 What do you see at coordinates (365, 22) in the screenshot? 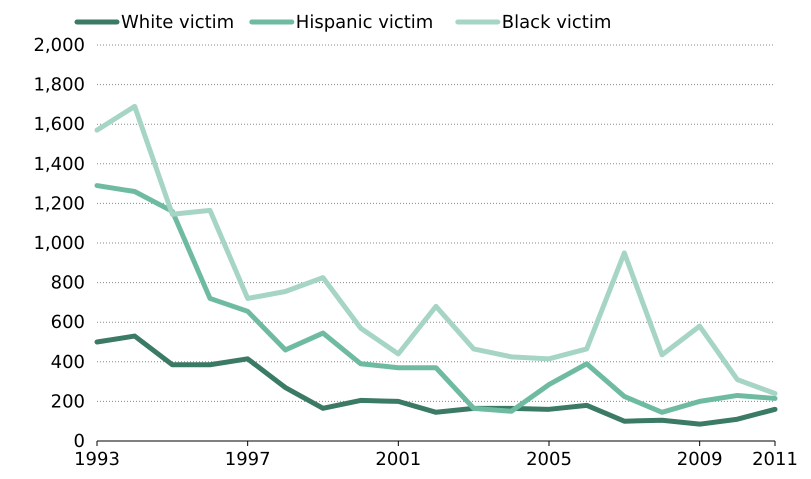
I see `legend-label: Hispanic victim` at bounding box center [365, 22].